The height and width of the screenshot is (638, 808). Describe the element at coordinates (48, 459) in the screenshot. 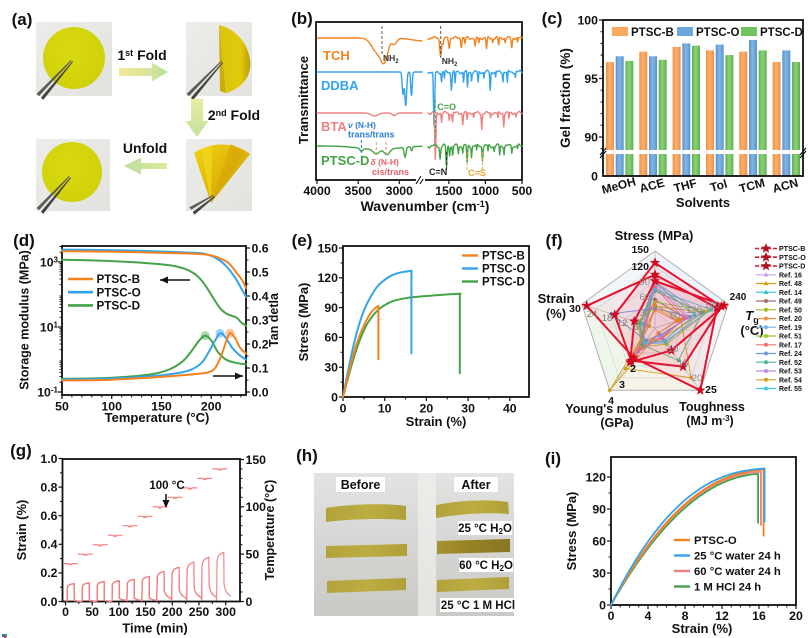

I see `svg-text: 1.0` at that location.